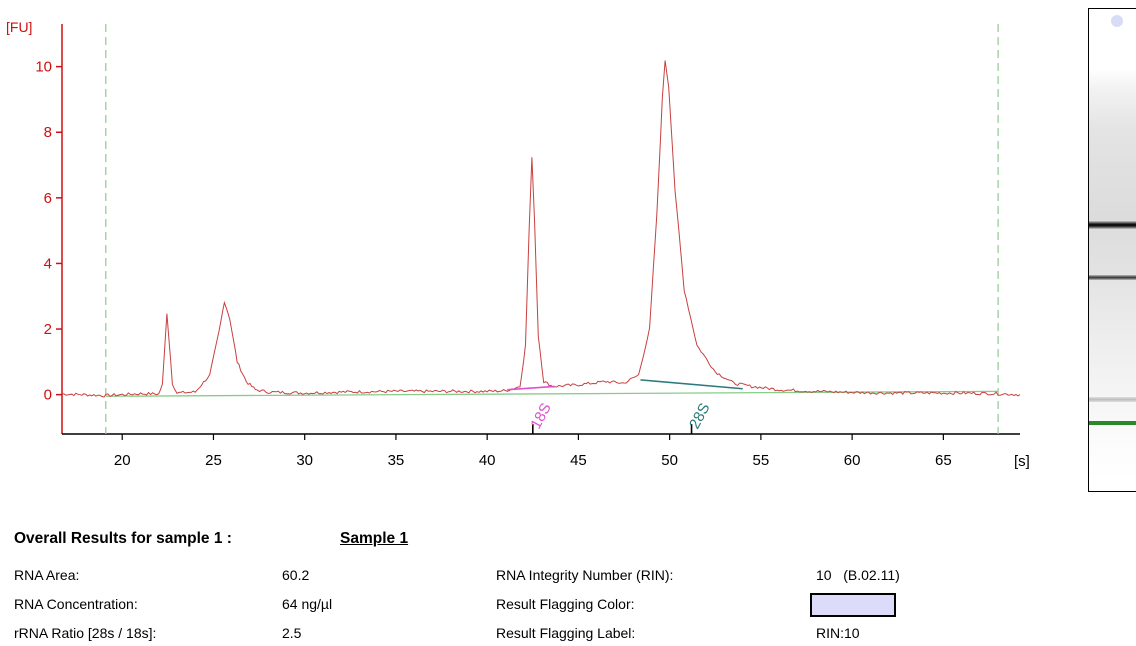 The image size is (1136, 646). What do you see at coordinates (48, 198) in the screenshot?
I see `y-tick-label: 6` at bounding box center [48, 198].